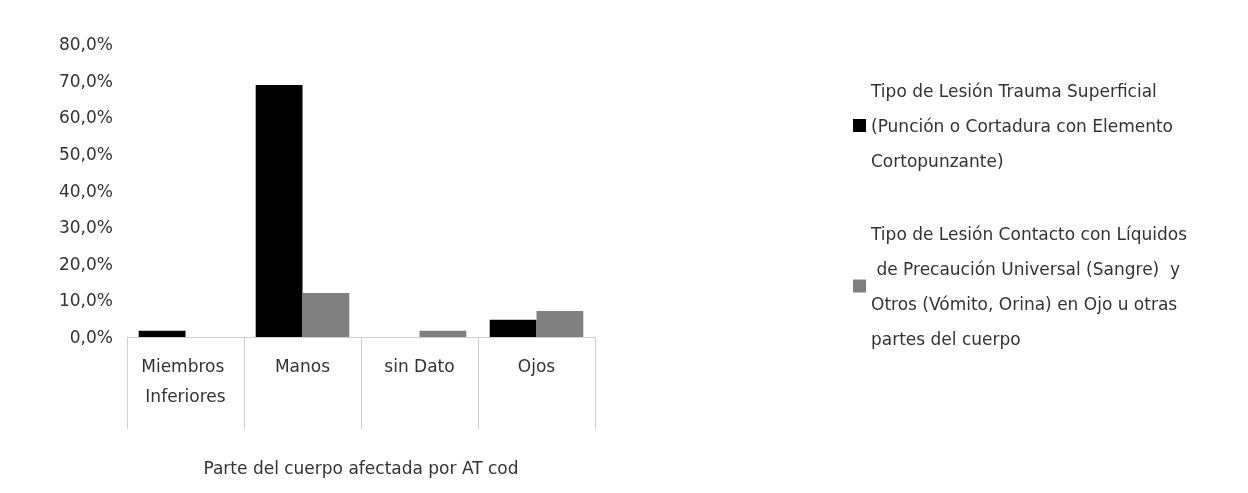 This screenshot has height=493, width=1248. I want to click on x-axis-title: Parte del cuerpo afectada por AT cod, so click(361, 467).